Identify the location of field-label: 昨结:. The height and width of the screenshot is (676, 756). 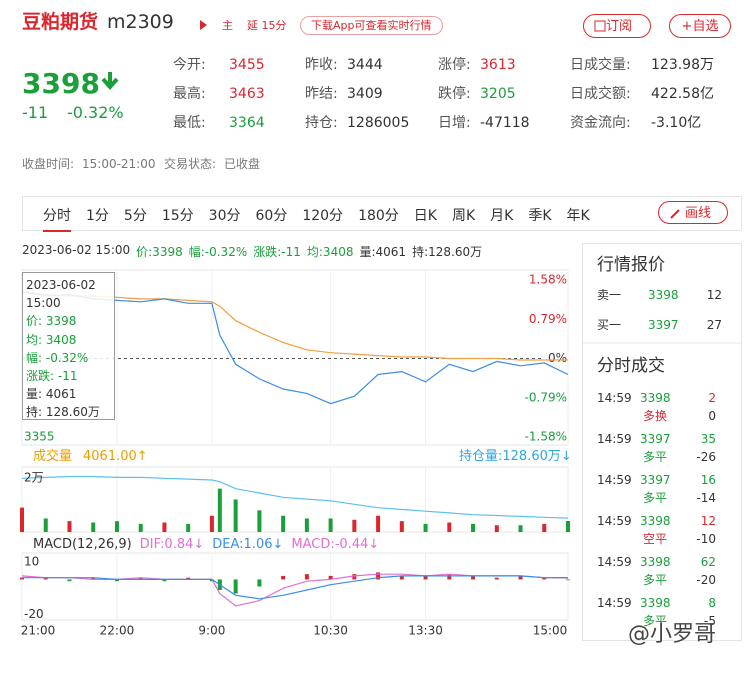
(321, 94).